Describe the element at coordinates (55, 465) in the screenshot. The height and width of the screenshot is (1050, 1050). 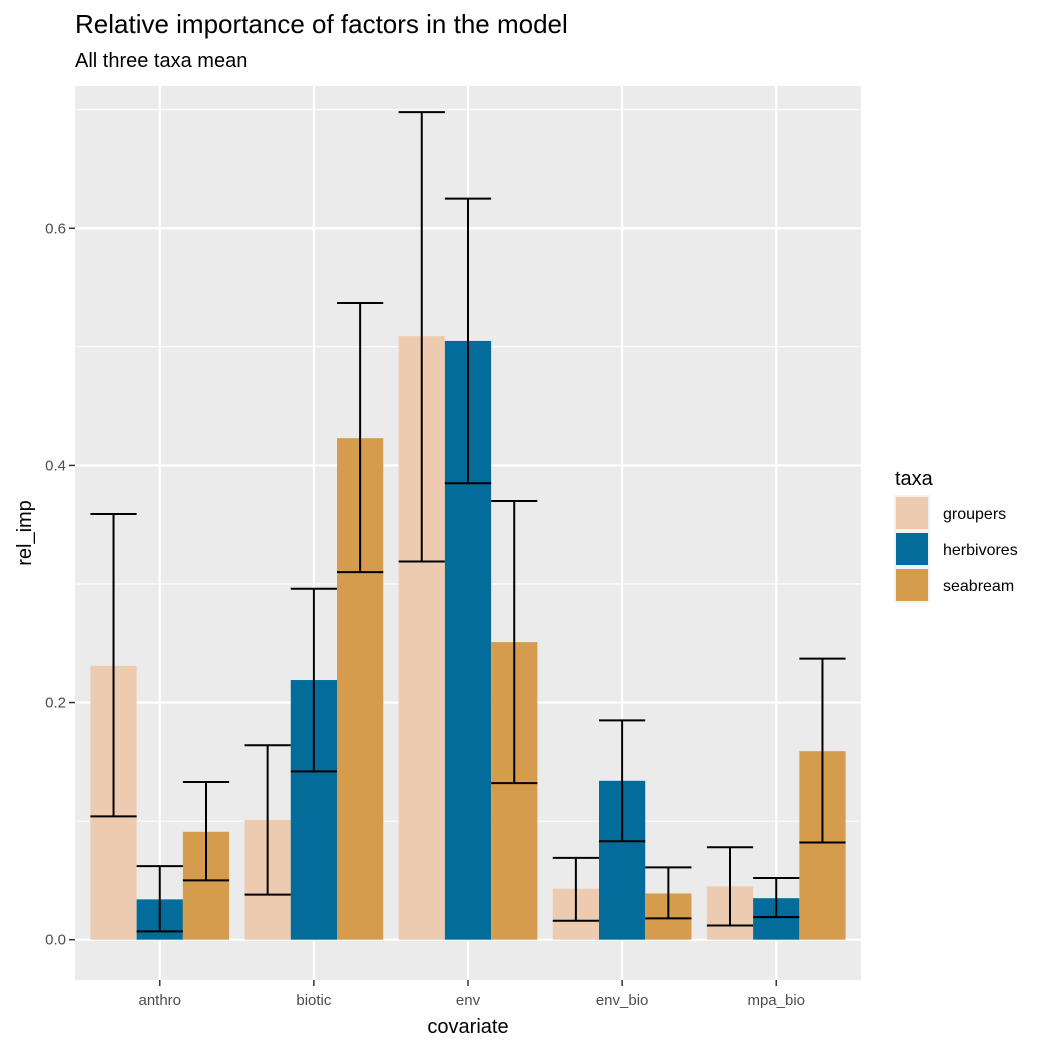
I see `y-tick-label: 0.4` at that location.